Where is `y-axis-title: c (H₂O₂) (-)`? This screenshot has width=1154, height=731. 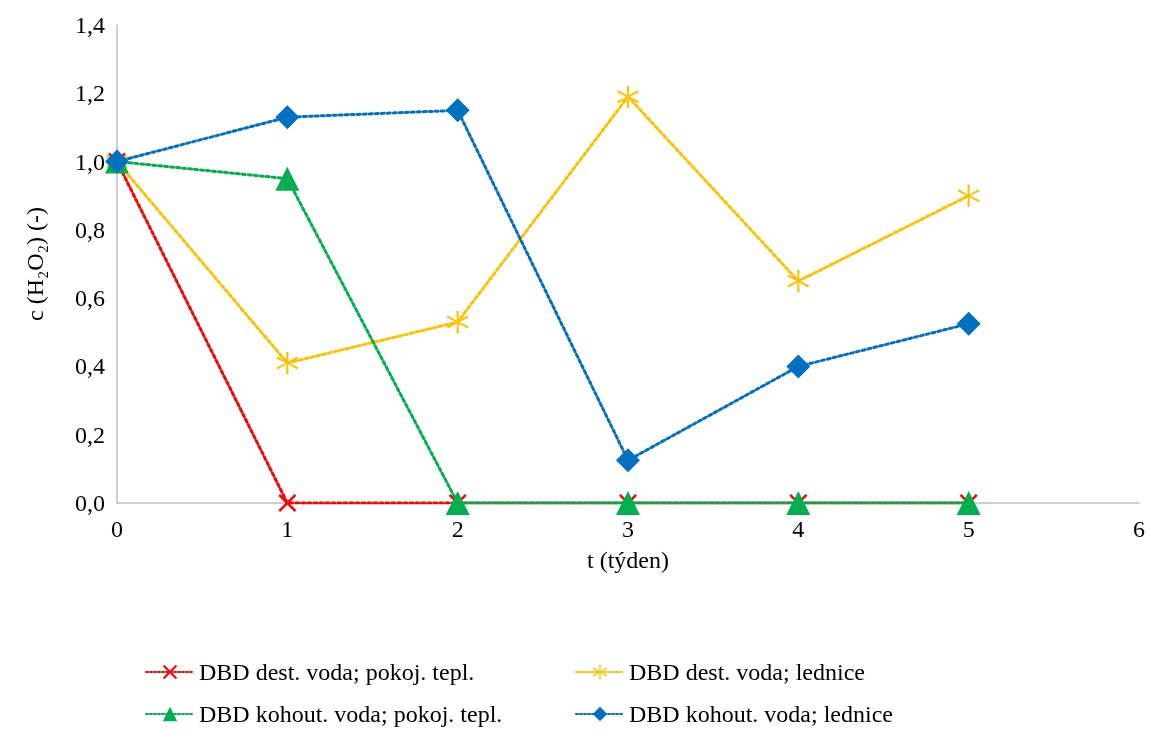
y-axis-title: c (H₂O₂) (-) is located at coordinates (35, 264).